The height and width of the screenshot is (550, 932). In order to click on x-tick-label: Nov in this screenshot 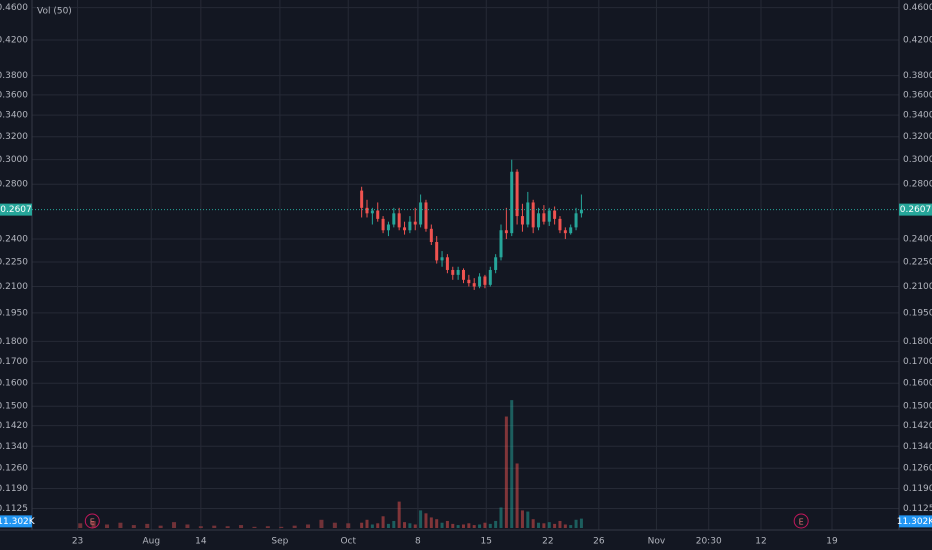, I will do `click(657, 542)`.